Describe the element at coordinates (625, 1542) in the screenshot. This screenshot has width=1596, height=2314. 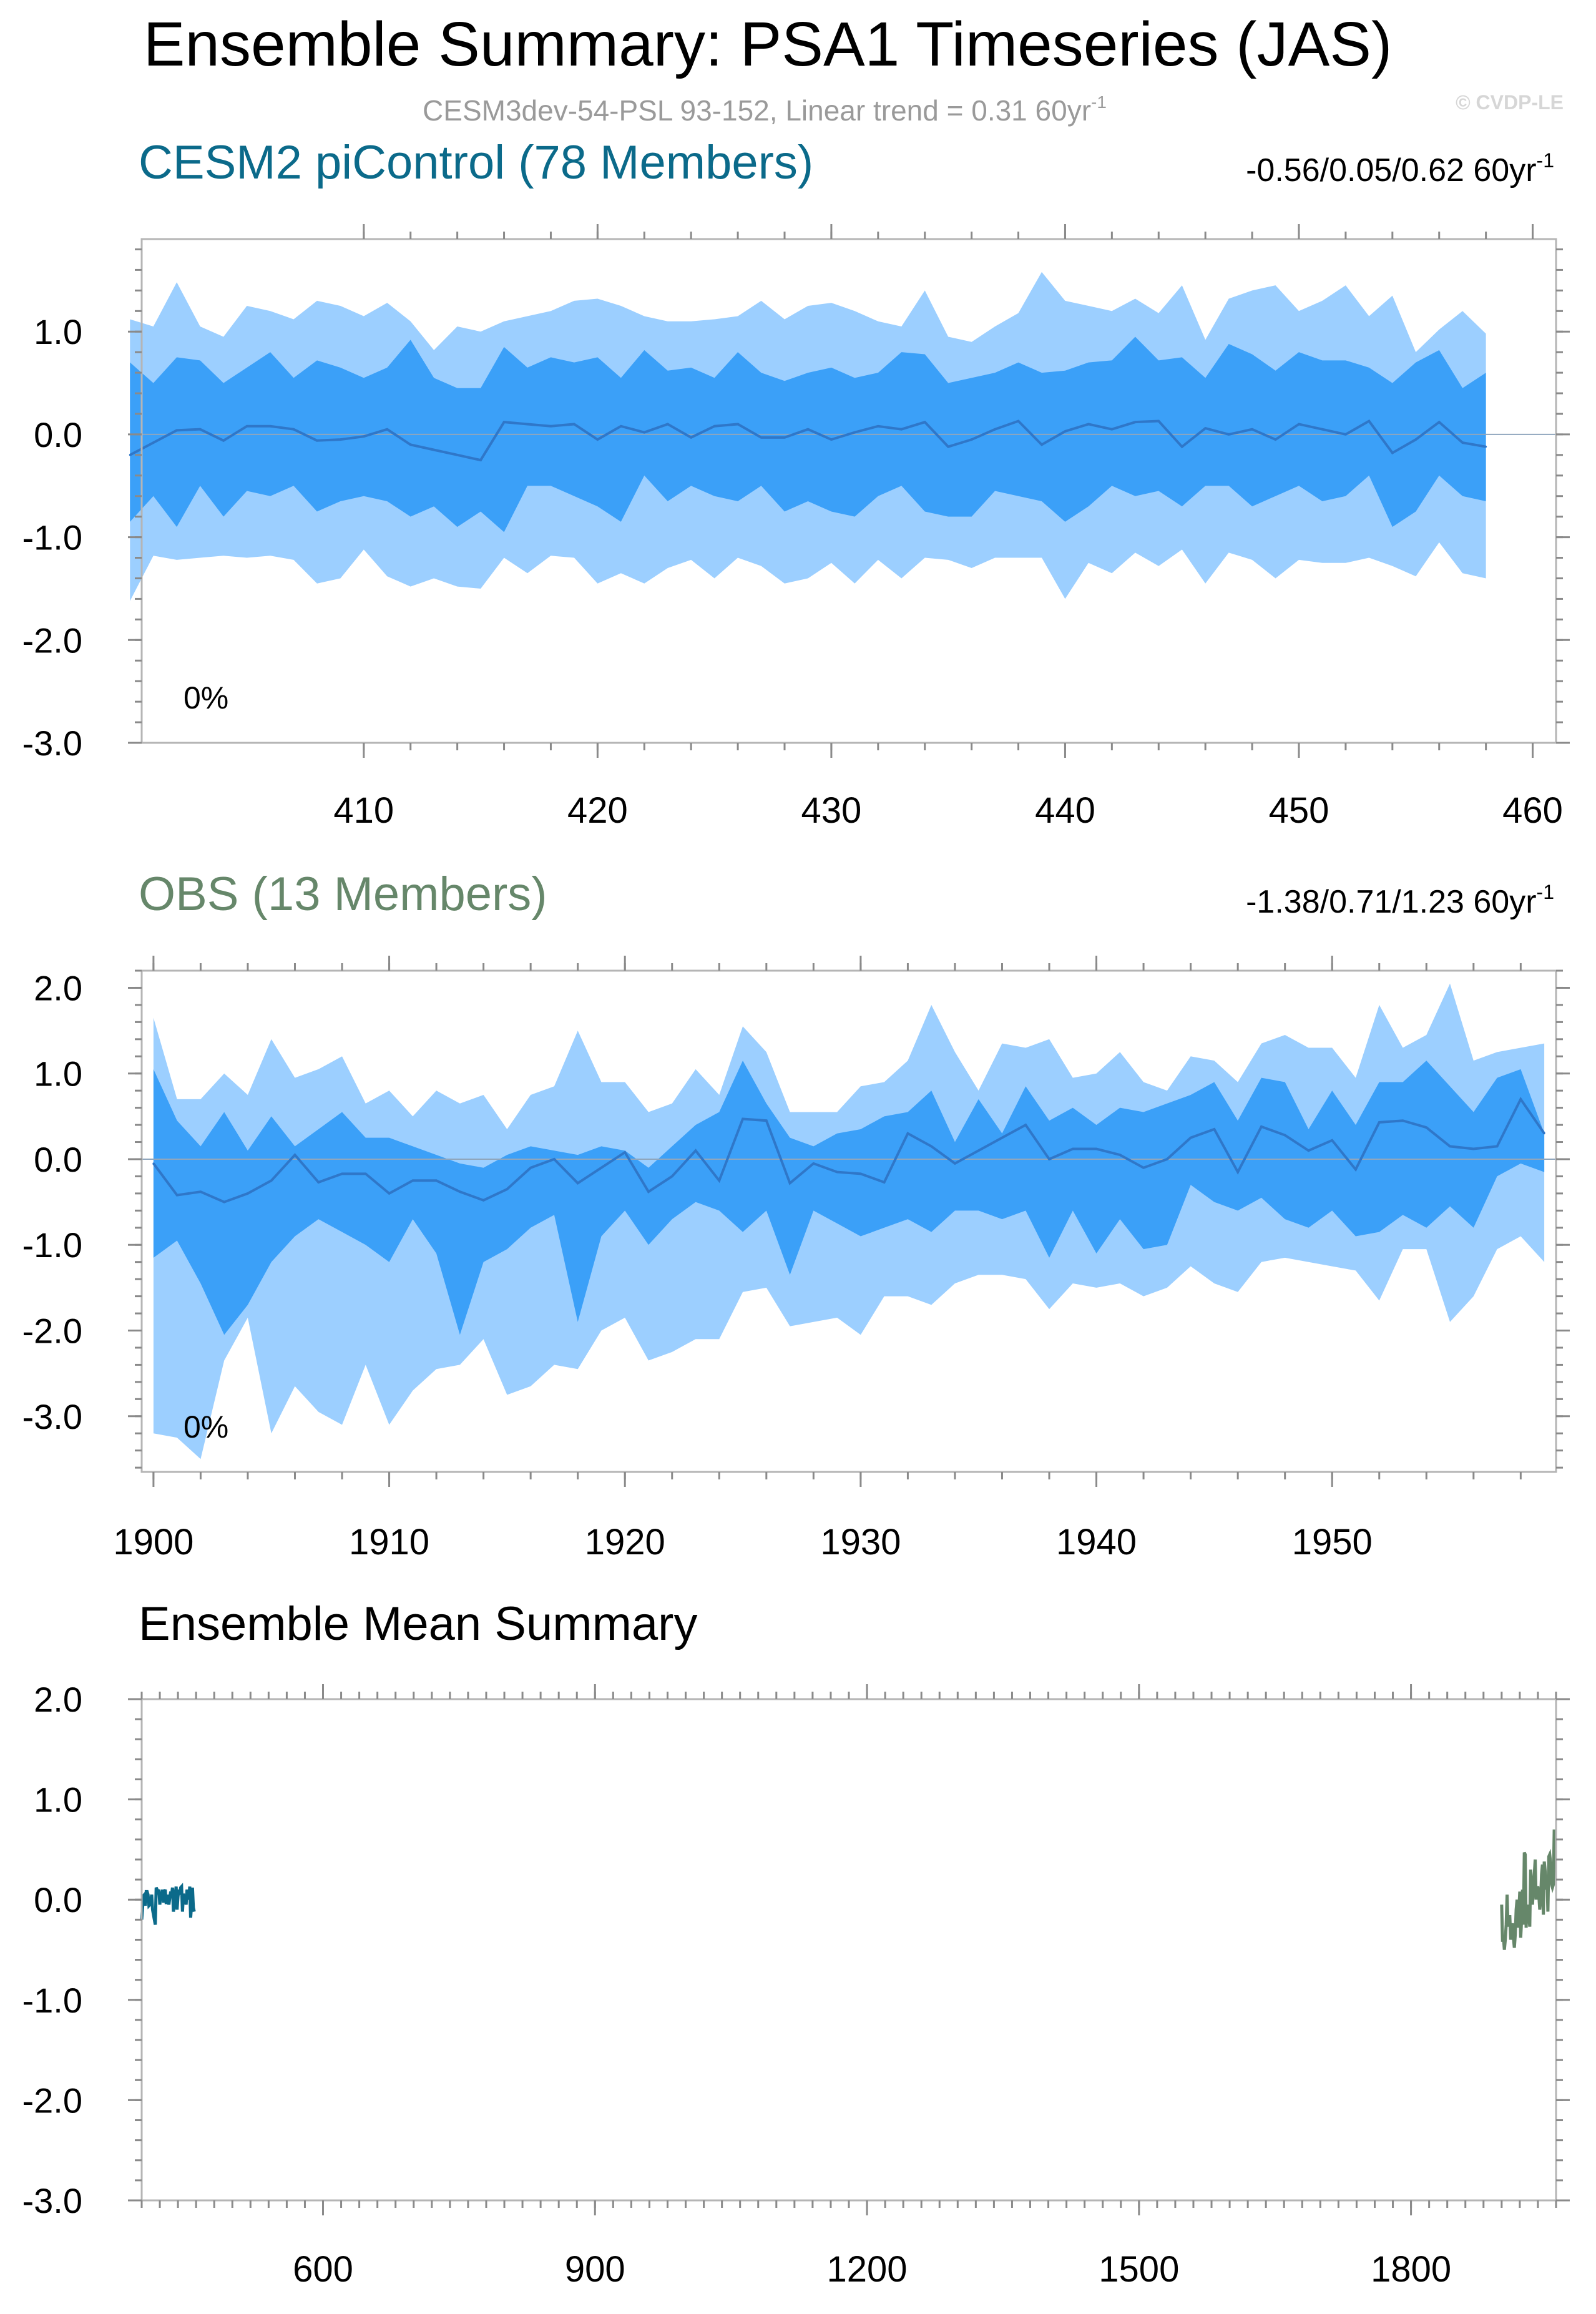
I see `x-tick-label: 1920` at that location.